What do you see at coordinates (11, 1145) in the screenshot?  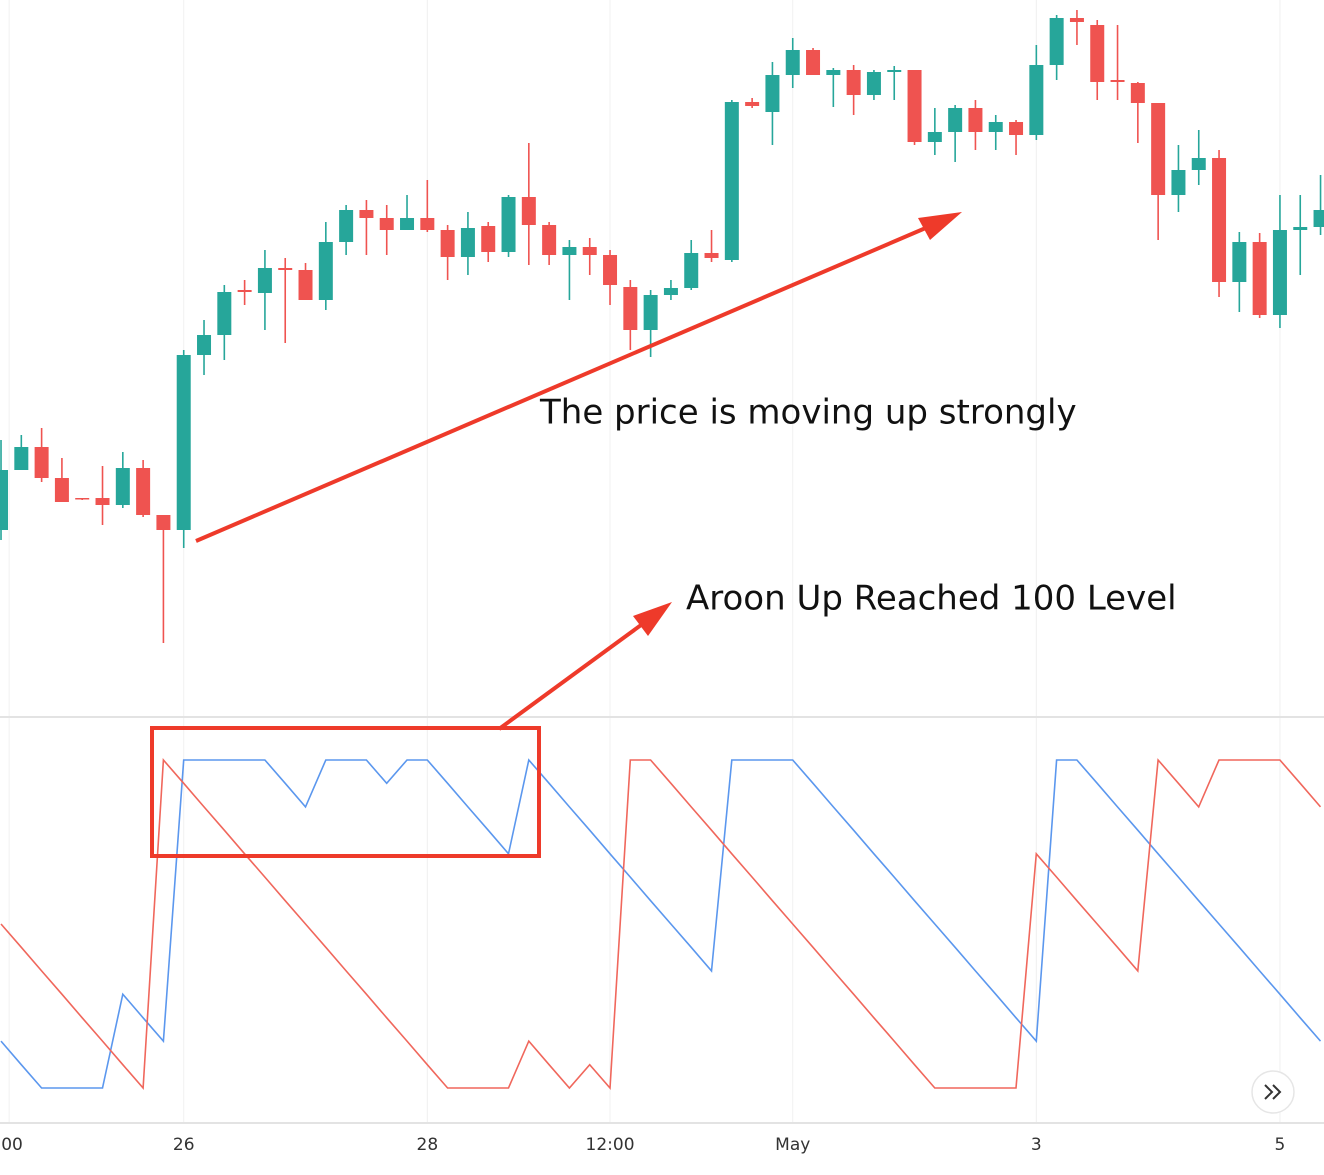 I see `x-tick-label: :00` at bounding box center [11, 1145].